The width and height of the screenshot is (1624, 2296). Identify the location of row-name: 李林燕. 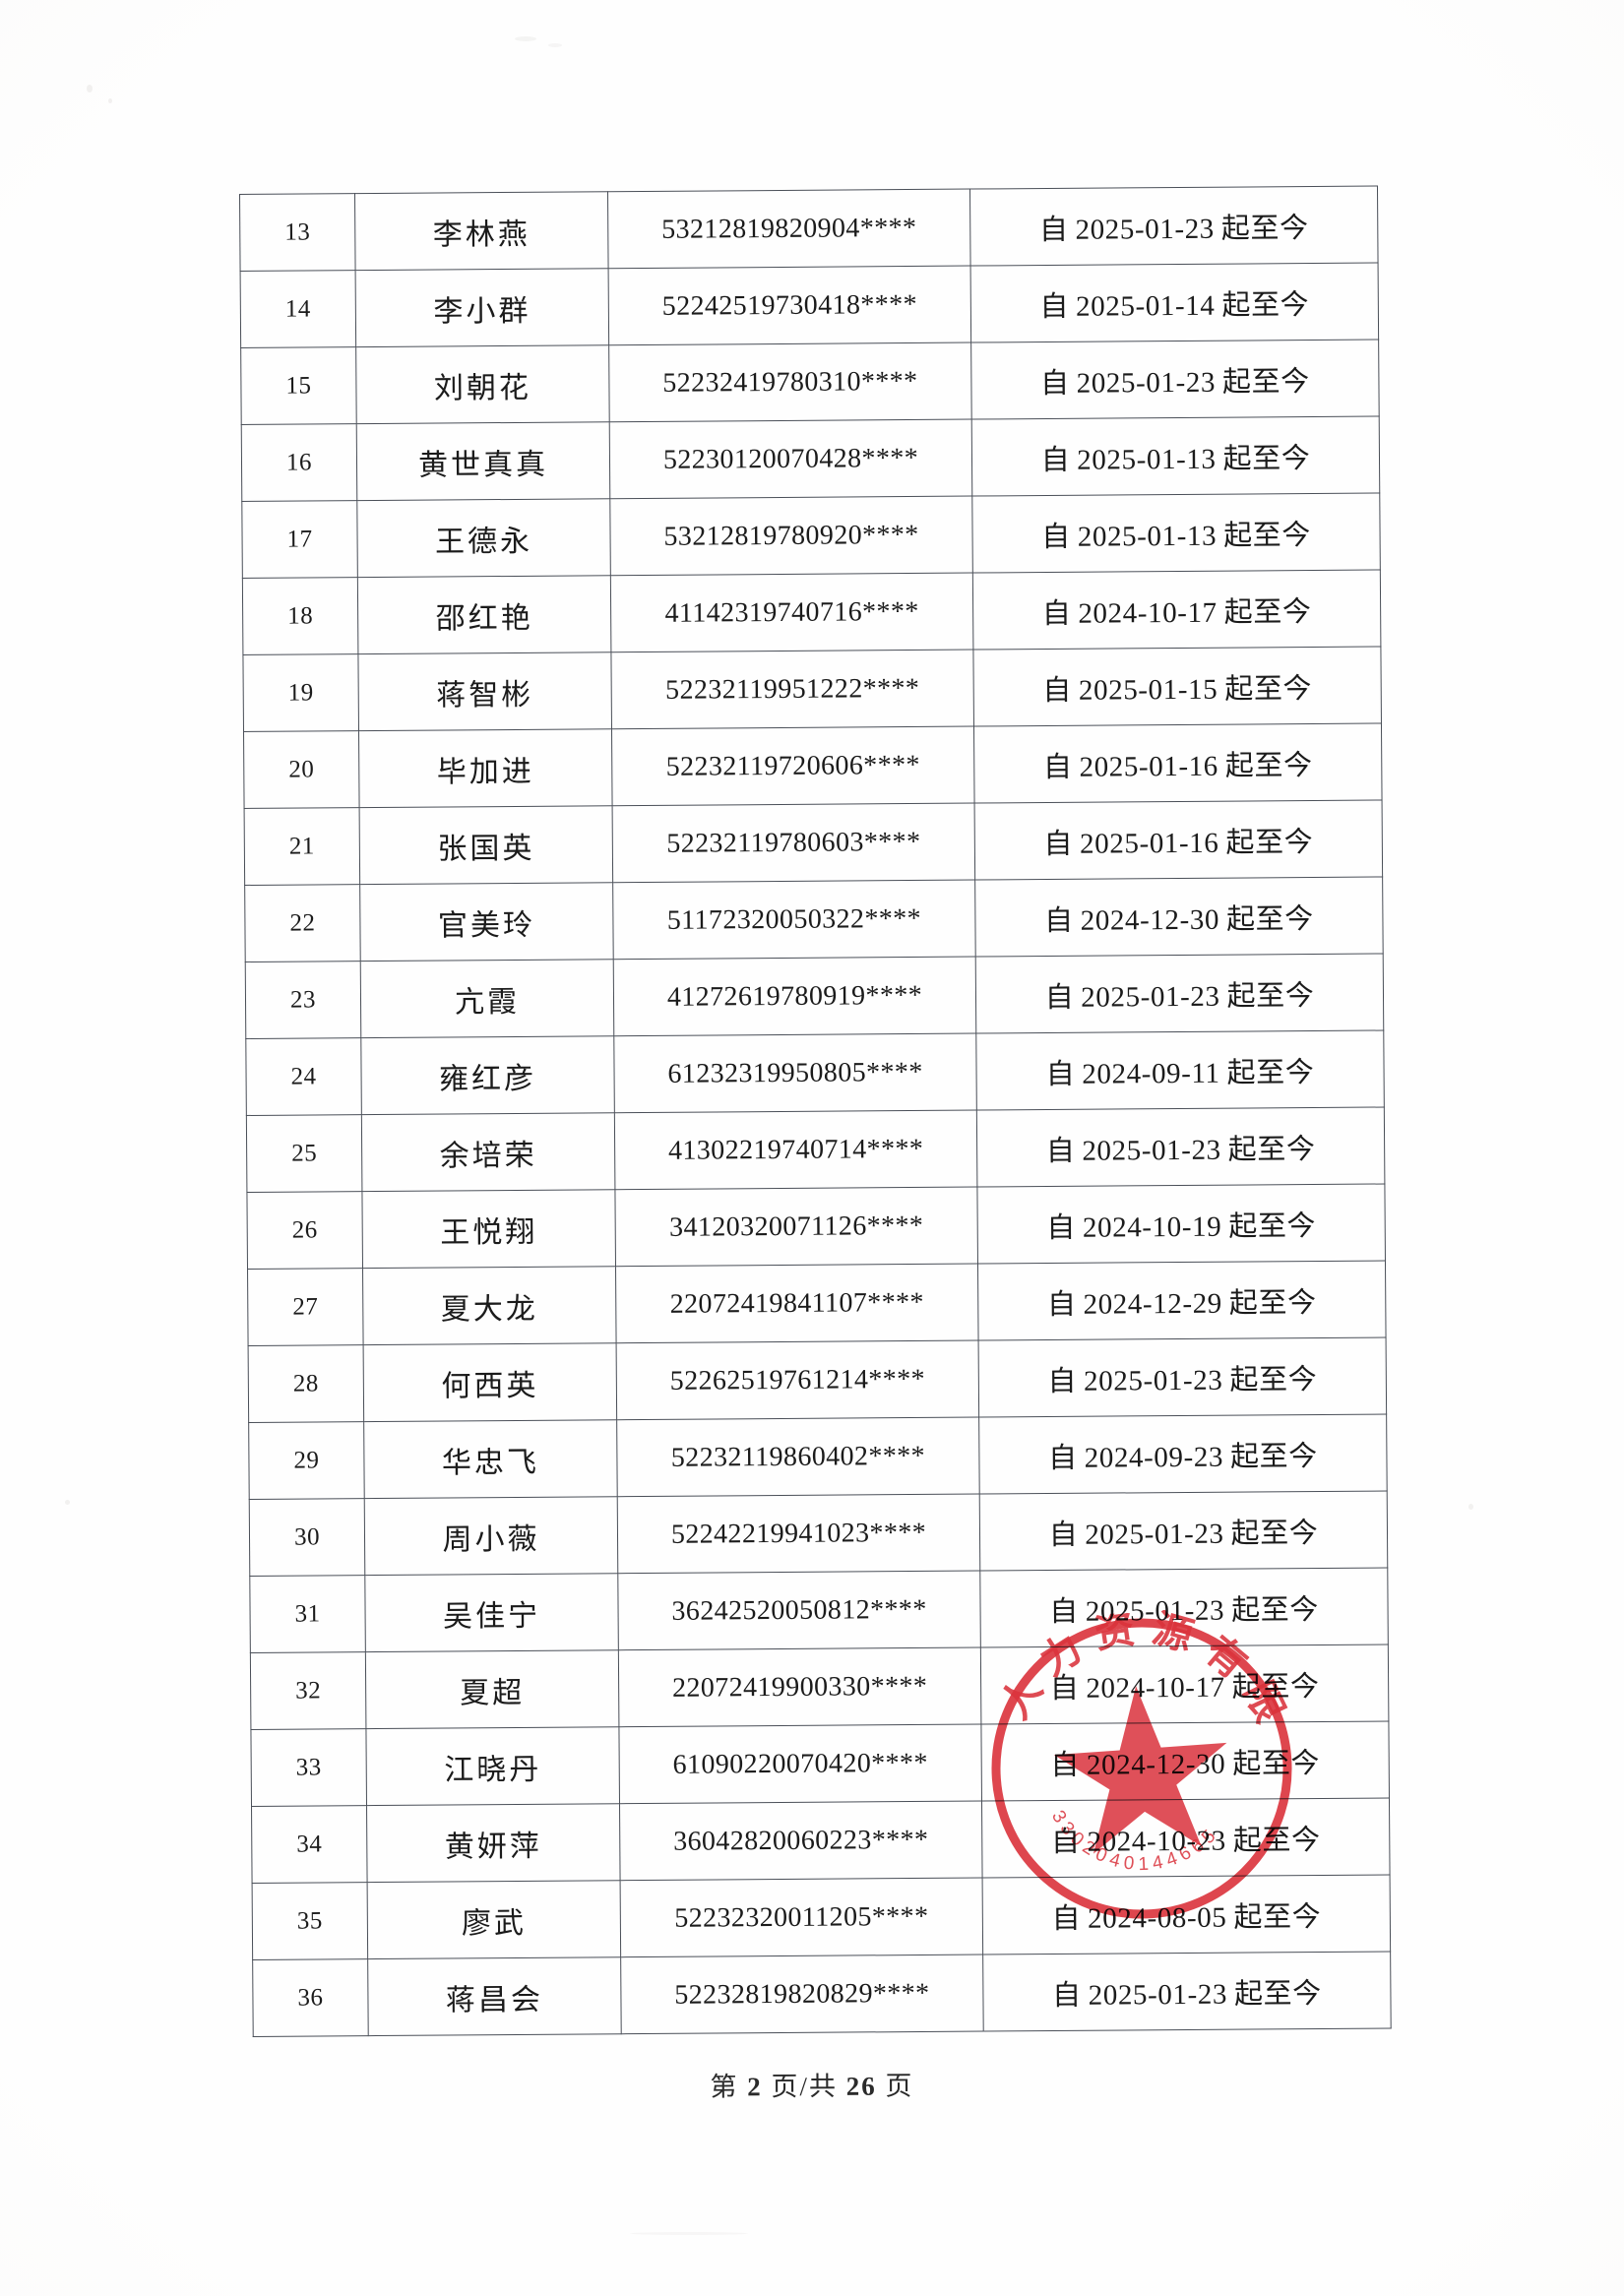
(481, 231).